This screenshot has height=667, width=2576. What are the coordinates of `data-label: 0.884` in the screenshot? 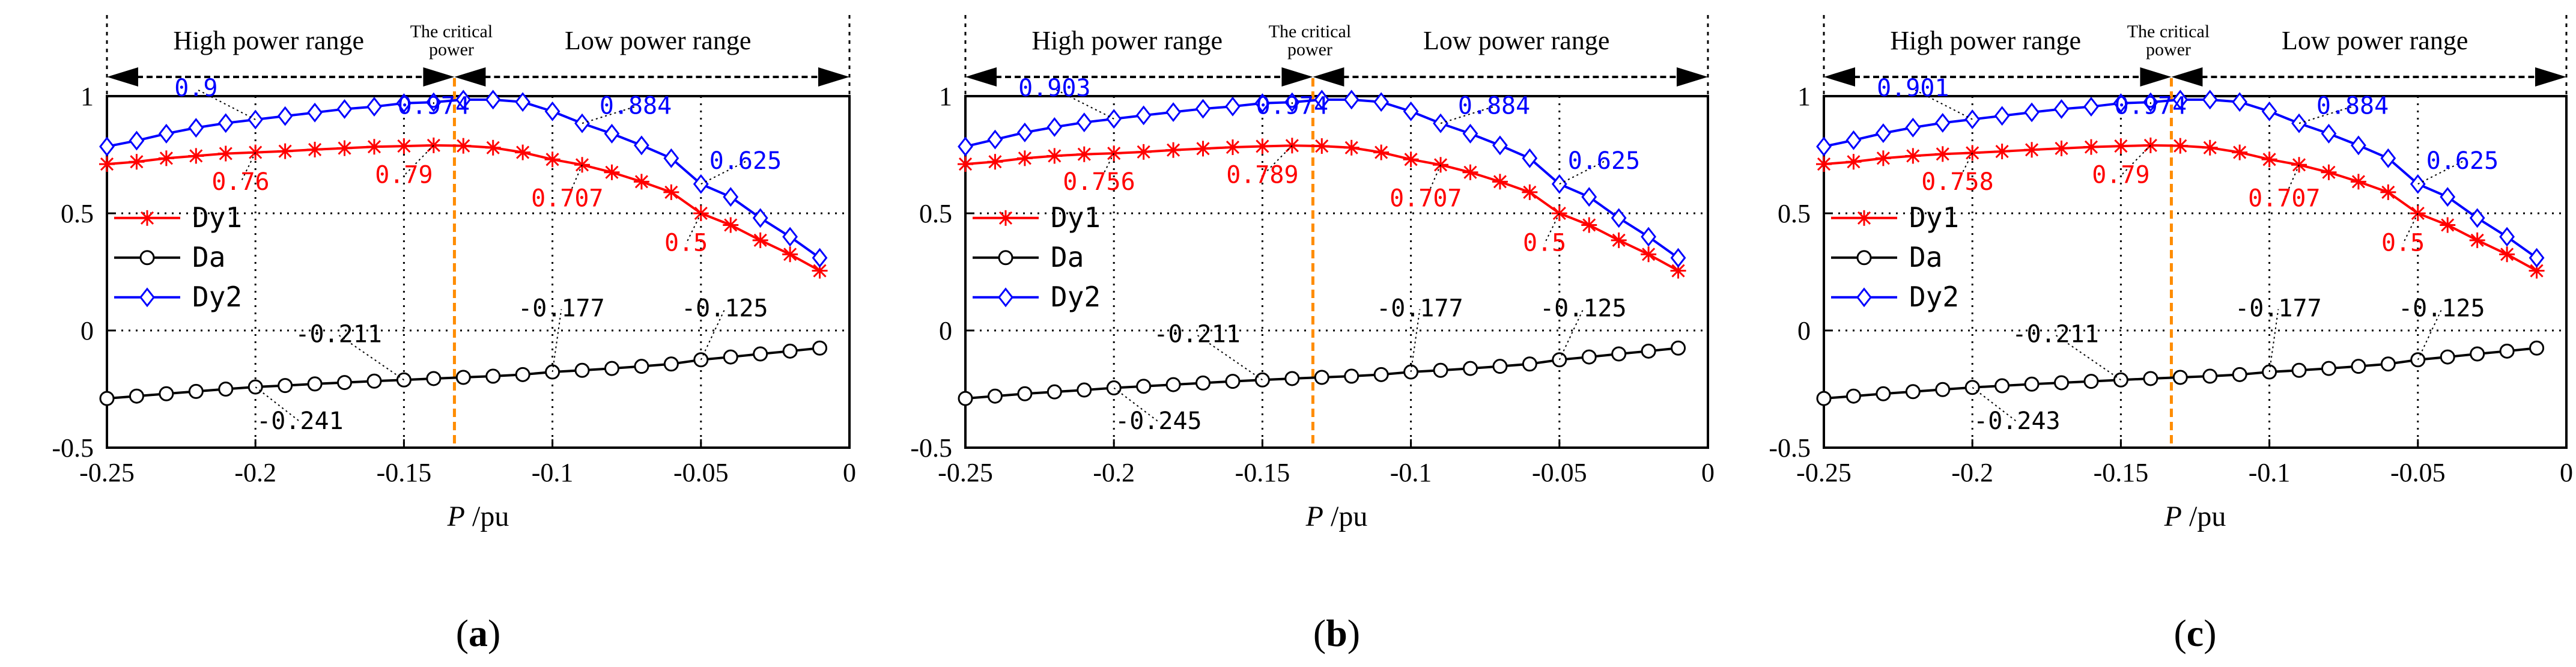 It's located at (1494, 106).